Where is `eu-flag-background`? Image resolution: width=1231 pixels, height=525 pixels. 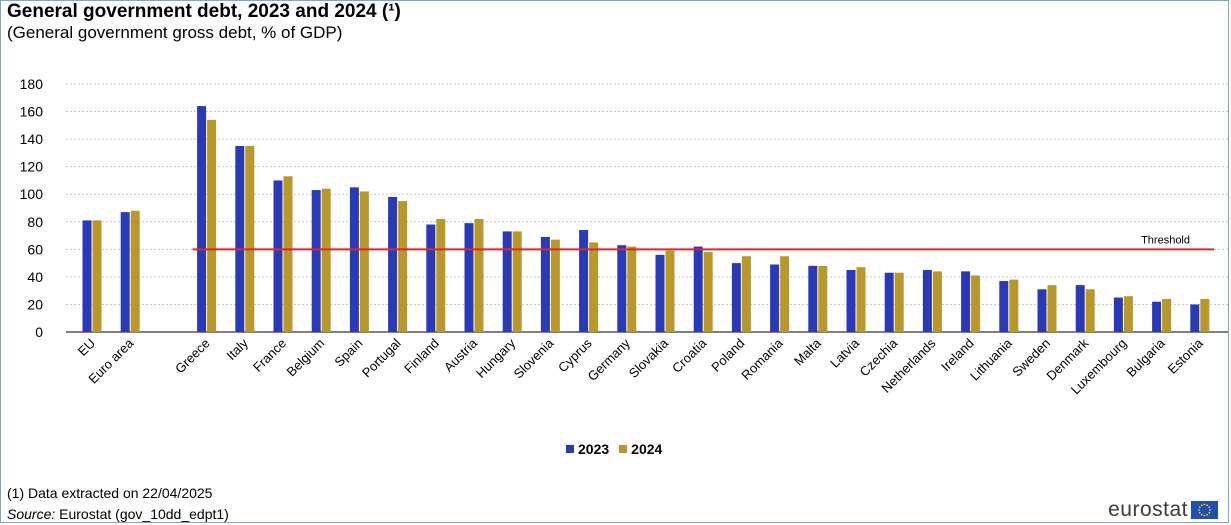
eu-flag-background is located at coordinates (1204, 510).